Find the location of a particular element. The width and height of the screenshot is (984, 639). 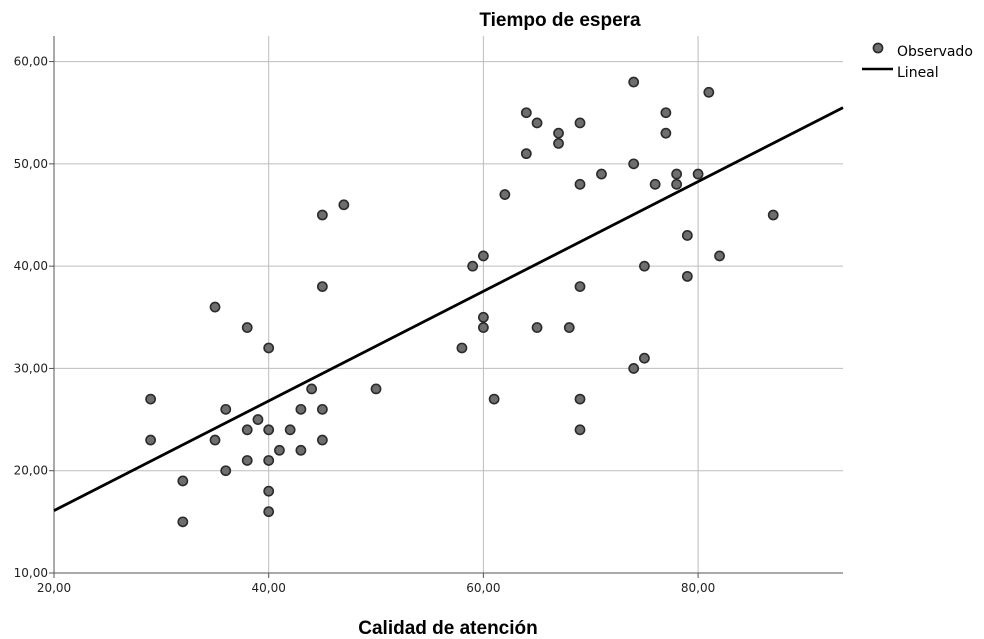

y-tick-label: 40,00 is located at coordinates (31, 266).